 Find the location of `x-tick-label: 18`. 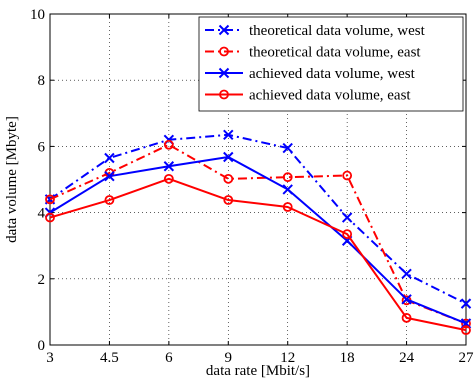

x-tick-label: 18 is located at coordinates (347, 358).